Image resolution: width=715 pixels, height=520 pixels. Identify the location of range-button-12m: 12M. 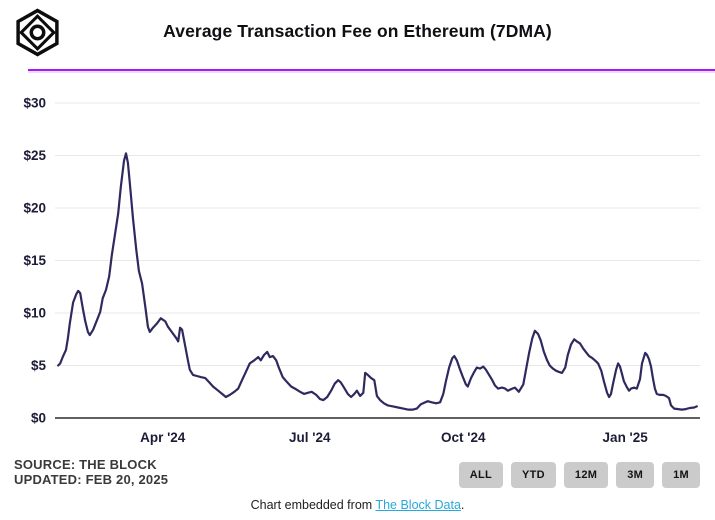
(586, 475).